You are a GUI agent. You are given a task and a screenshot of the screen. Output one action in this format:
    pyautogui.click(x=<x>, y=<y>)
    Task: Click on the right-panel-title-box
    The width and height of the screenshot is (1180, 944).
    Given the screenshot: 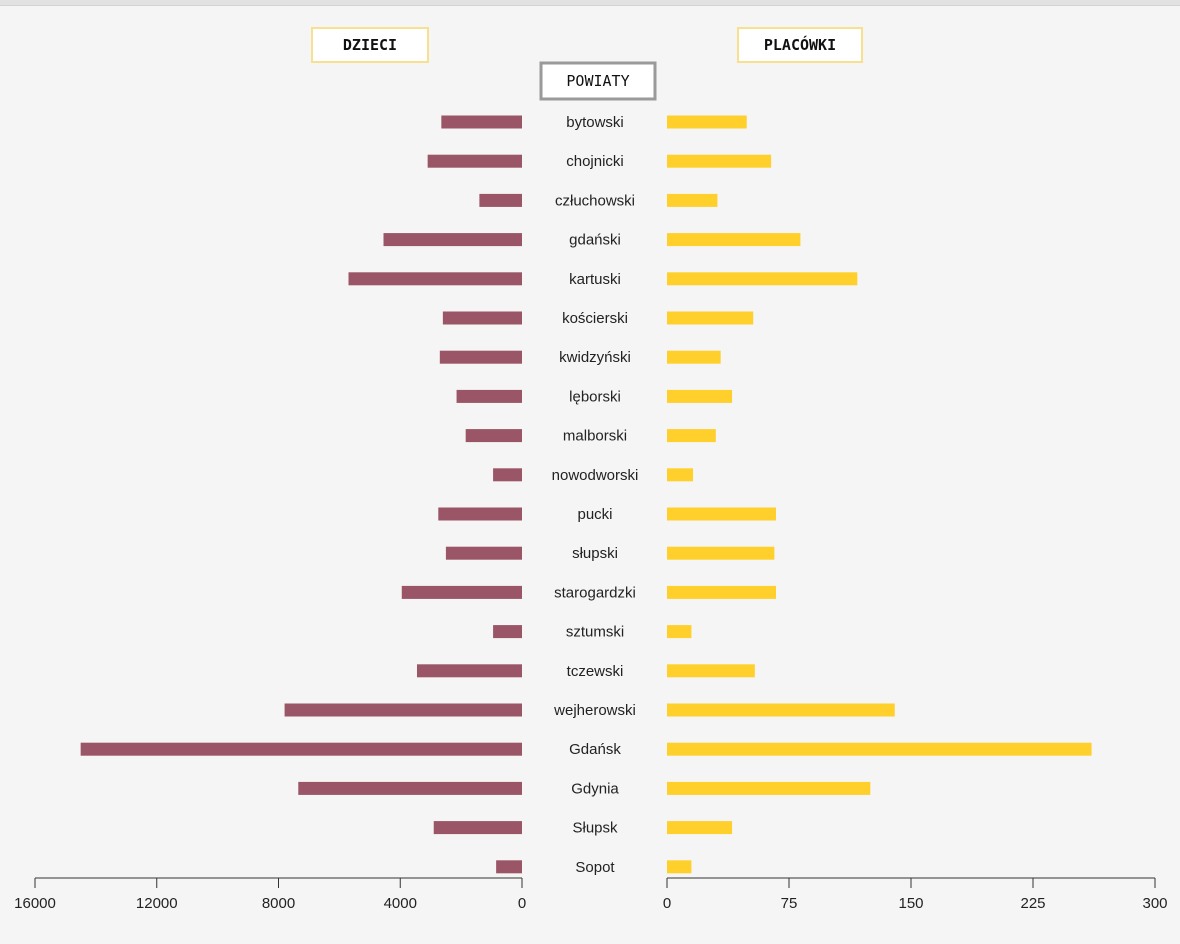 What is the action you would take?
    pyautogui.click(x=800, y=45)
    